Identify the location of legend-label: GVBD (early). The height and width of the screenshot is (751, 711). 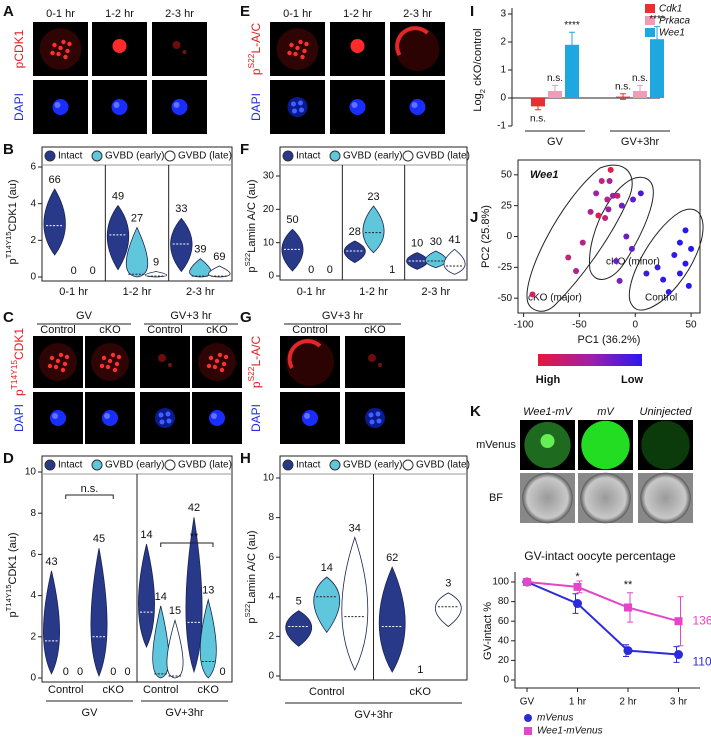
(134, 465).